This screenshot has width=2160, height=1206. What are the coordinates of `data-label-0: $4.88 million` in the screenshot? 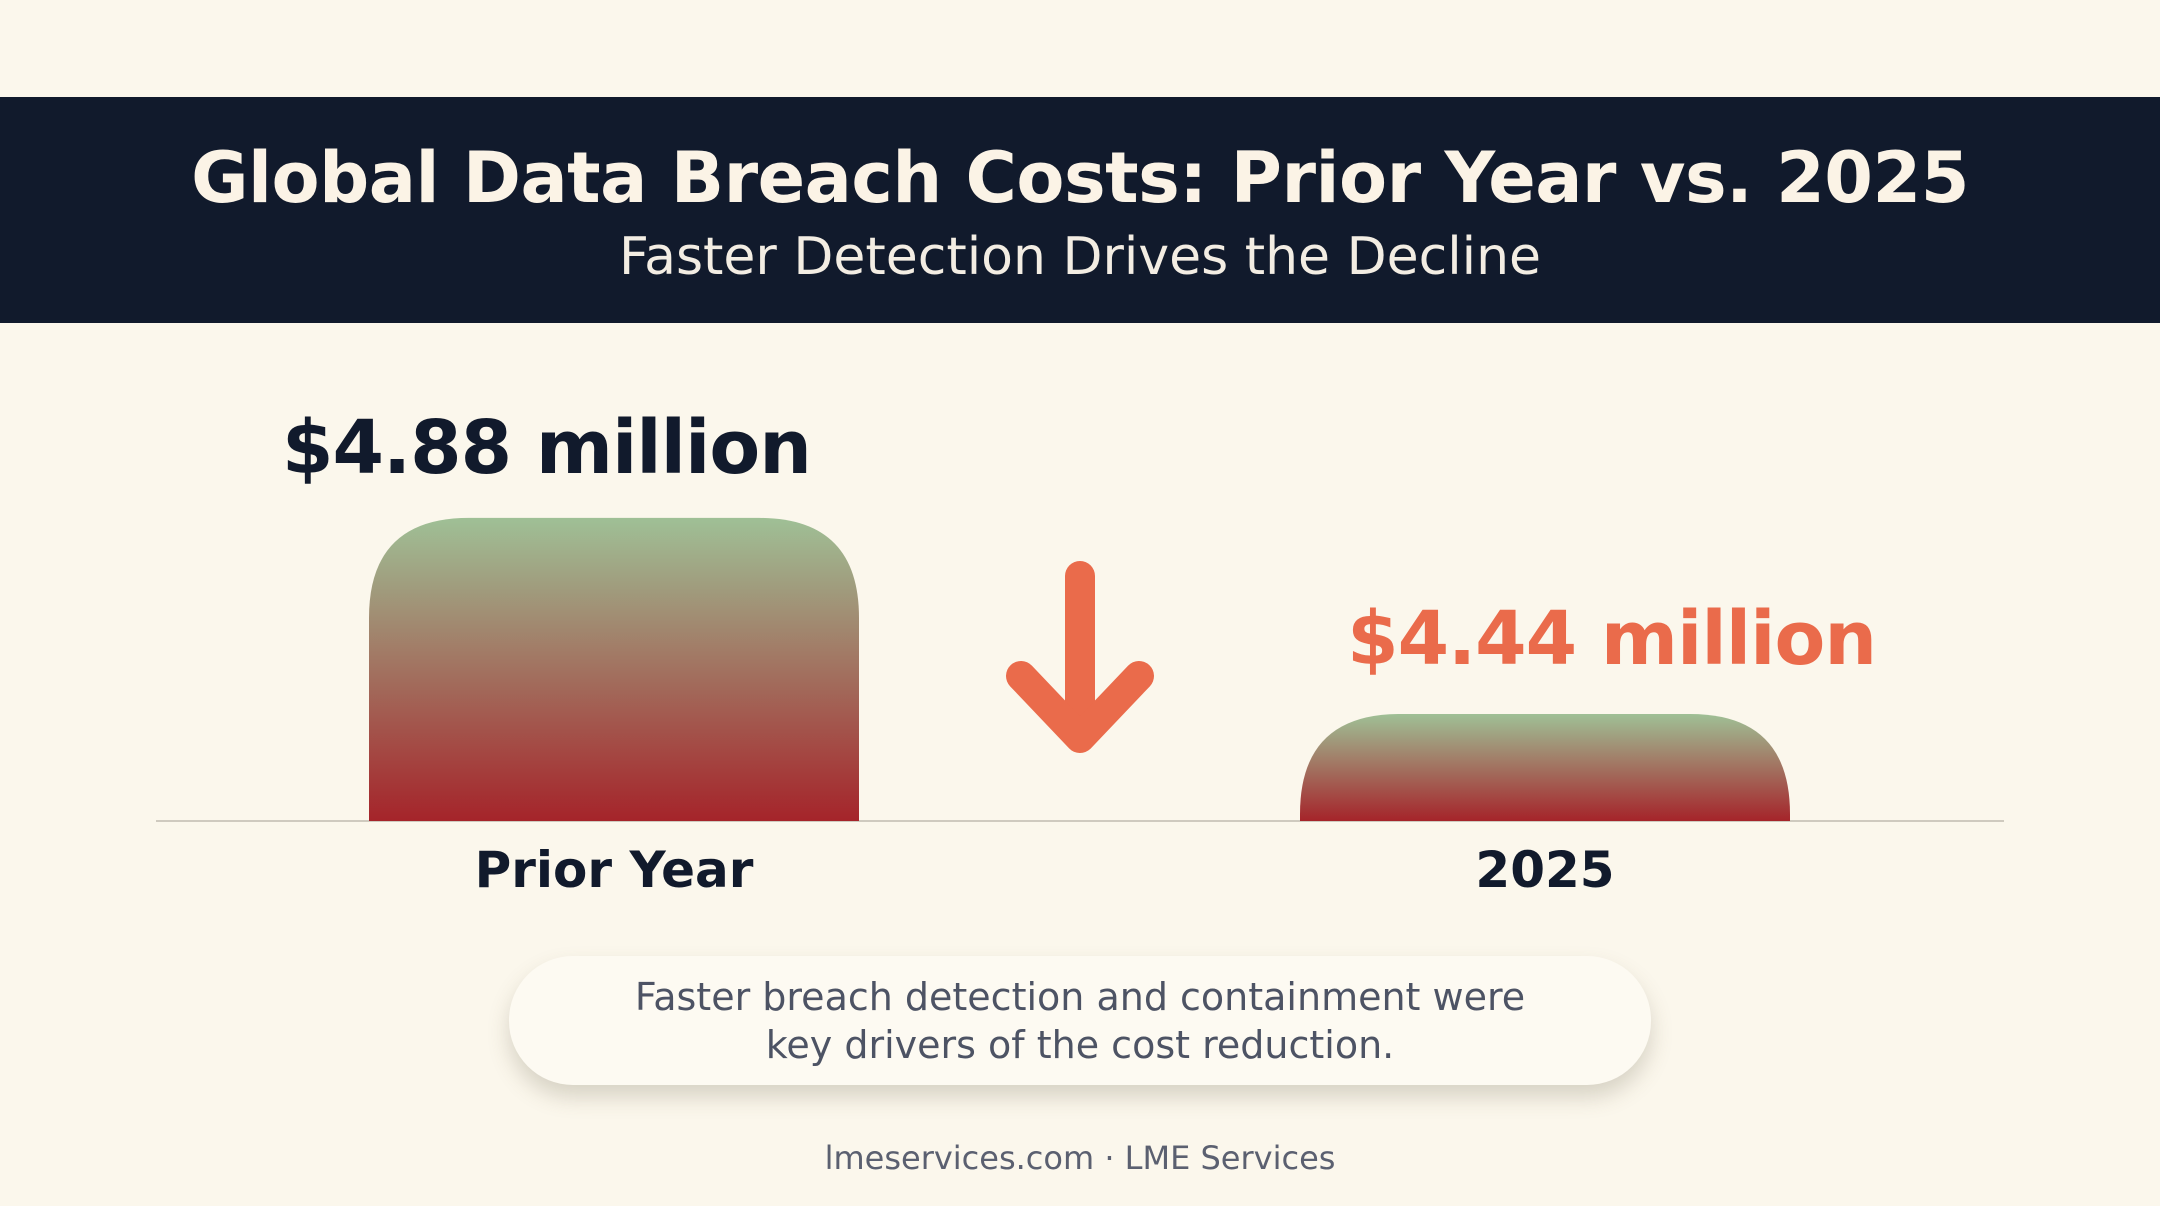 It's located at (546, 448).